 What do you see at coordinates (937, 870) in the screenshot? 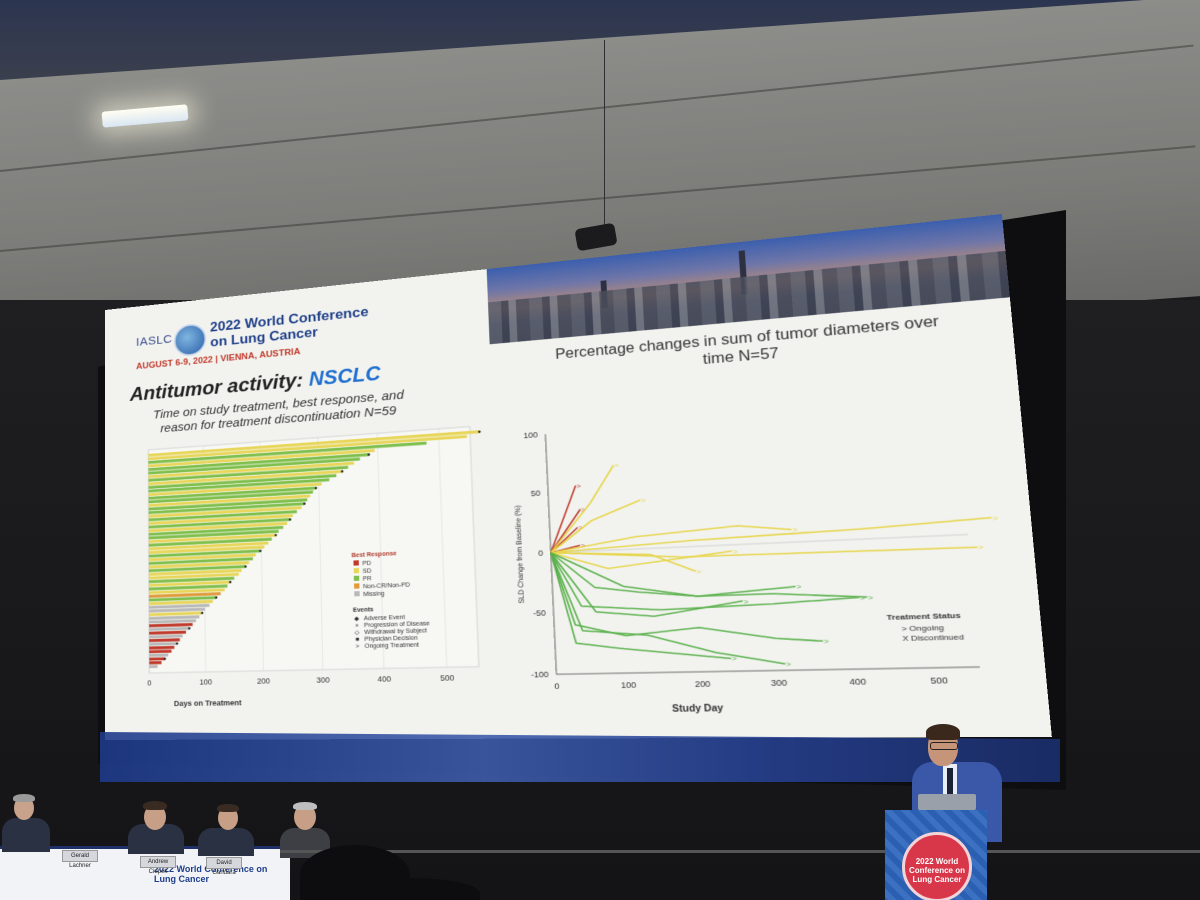
I see `podium-logo-text: 2022 World Conference on Lung Cancer` at bounding box center [937, 870].